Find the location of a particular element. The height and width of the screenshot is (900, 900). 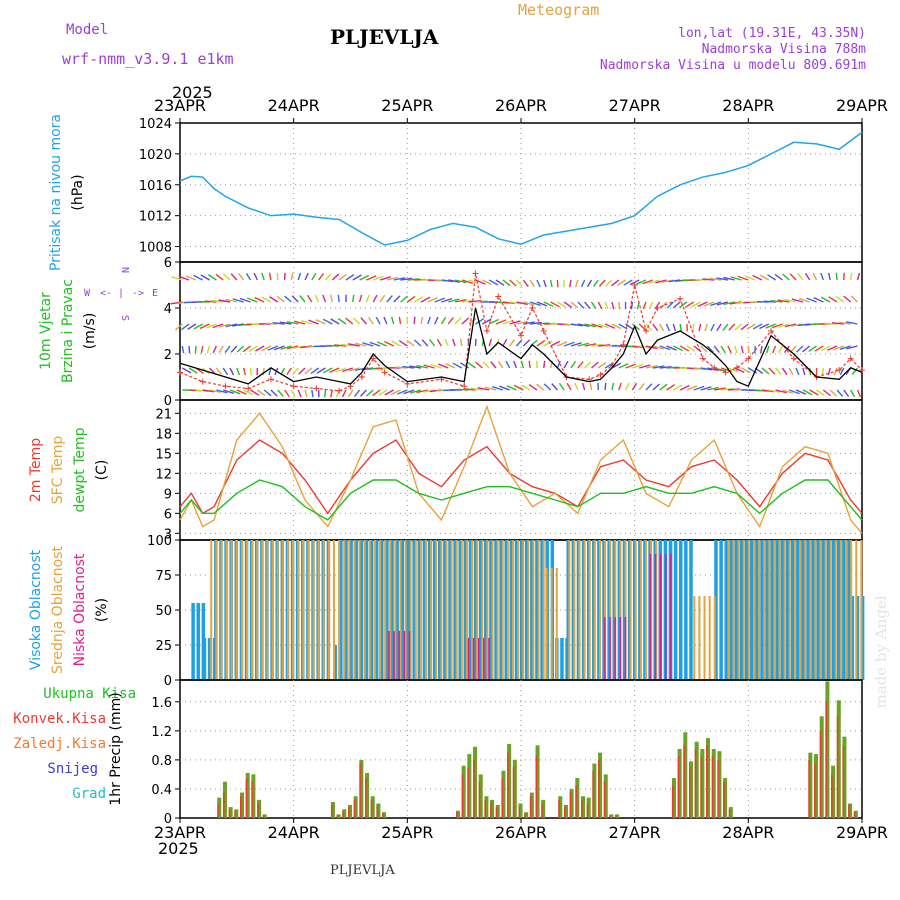

watermark: made by Angel is located at coordinates (881, 651).